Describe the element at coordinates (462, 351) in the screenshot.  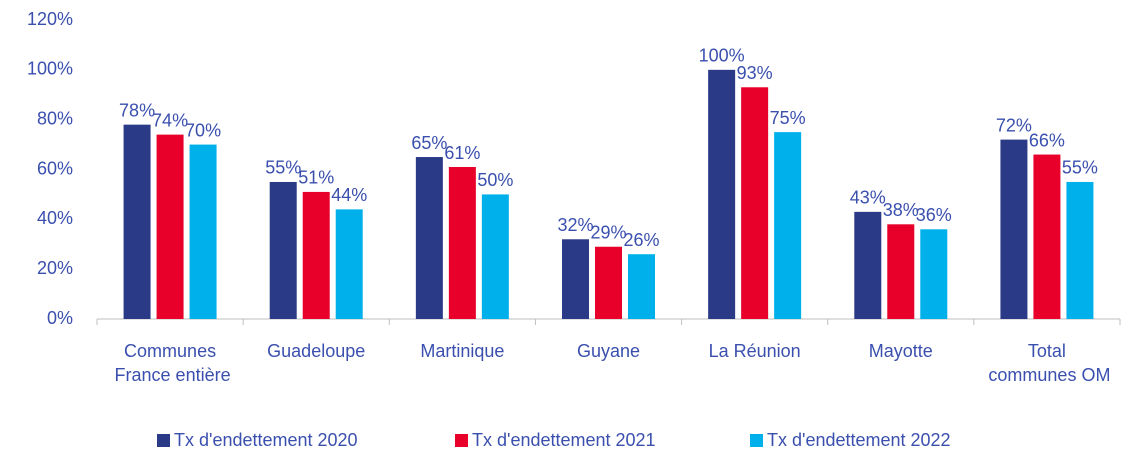
I see `x-tick-label: Martinique` at that location.